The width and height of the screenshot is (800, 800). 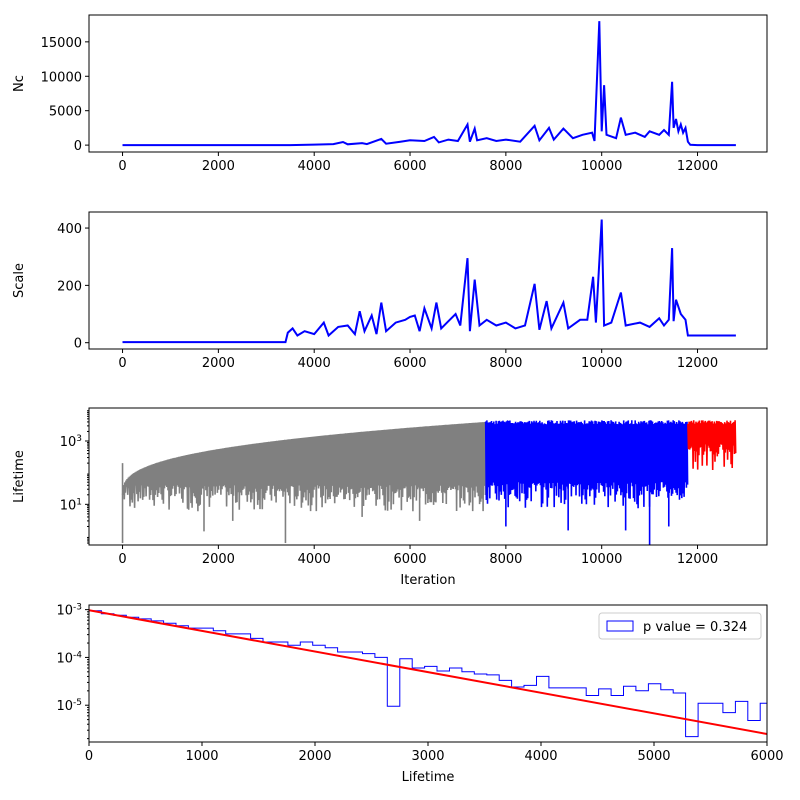 I want to click on axes-frame-nc, so click(x=428, y=83).